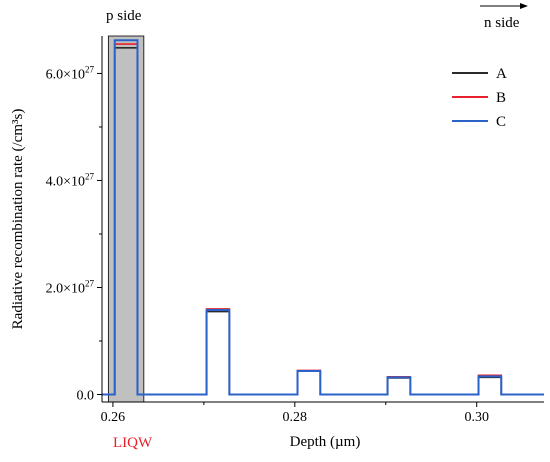  I want to click on liqw-region-rect, so click(126, 219).